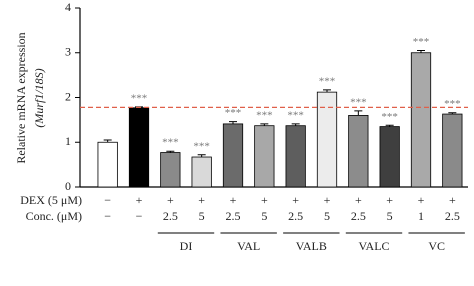 This screenshot has width=474, height=286. What do you see at coordinates (68, 141) in the screenshot?
I see `y-tick-label: 1` at bounding box center [68, 141].